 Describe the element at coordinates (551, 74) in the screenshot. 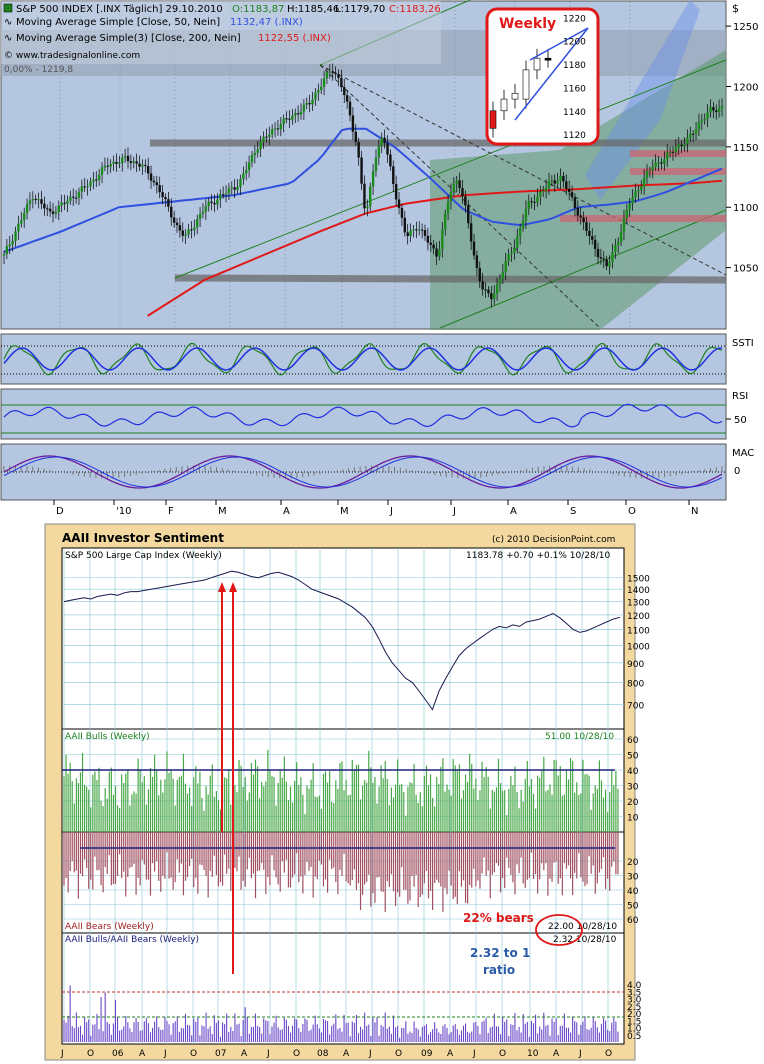

I see `weekly-wedge-upper` at that location.